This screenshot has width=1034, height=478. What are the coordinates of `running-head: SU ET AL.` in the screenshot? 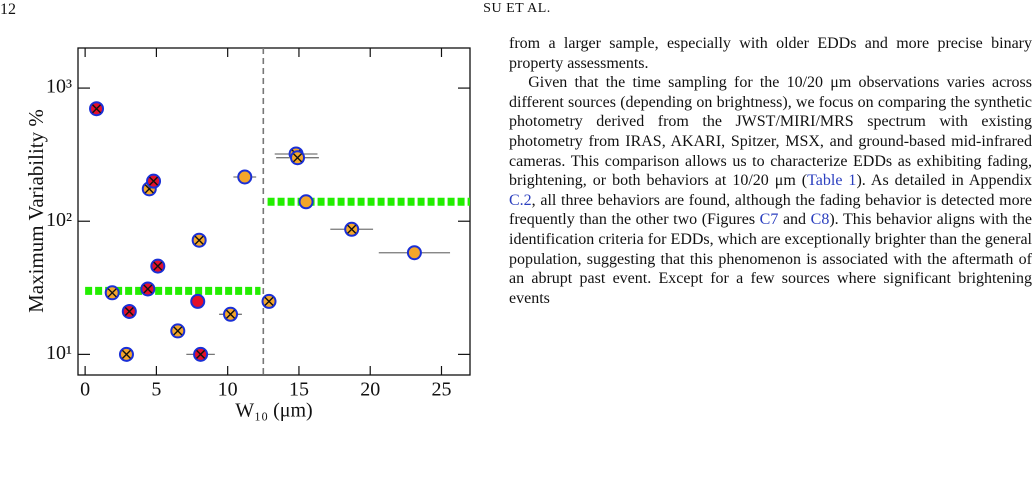 It's located at (517, 8).